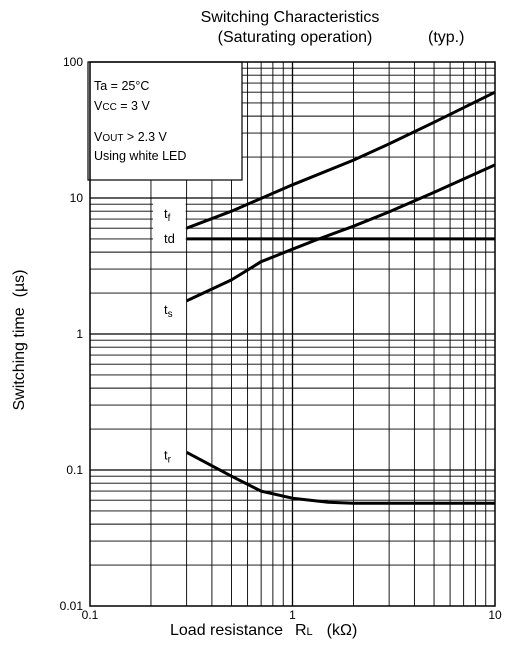 This screenshot has width=505, height=649. I want to click on x-tick-label: 0.1, so click(90, 615).